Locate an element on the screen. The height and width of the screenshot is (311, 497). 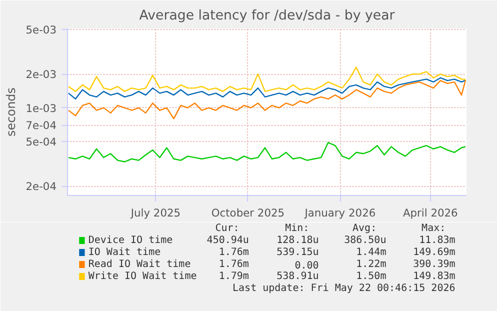
text: 539.15u is located at coordinates (297, 252).